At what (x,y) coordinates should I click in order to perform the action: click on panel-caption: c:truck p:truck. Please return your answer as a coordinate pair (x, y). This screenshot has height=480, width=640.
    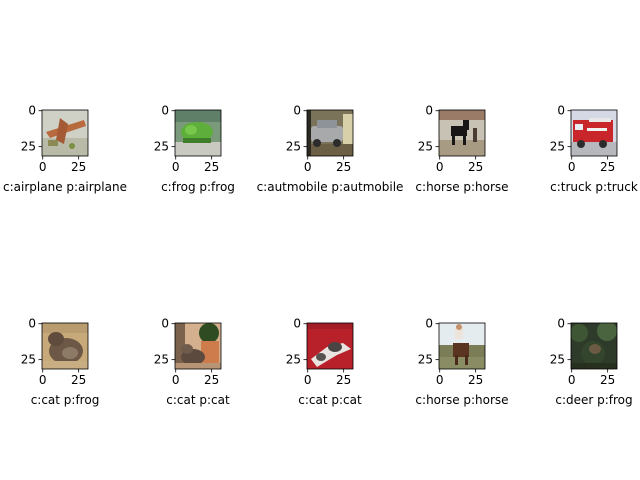
    Looking at the image, I should click on (594, 187).